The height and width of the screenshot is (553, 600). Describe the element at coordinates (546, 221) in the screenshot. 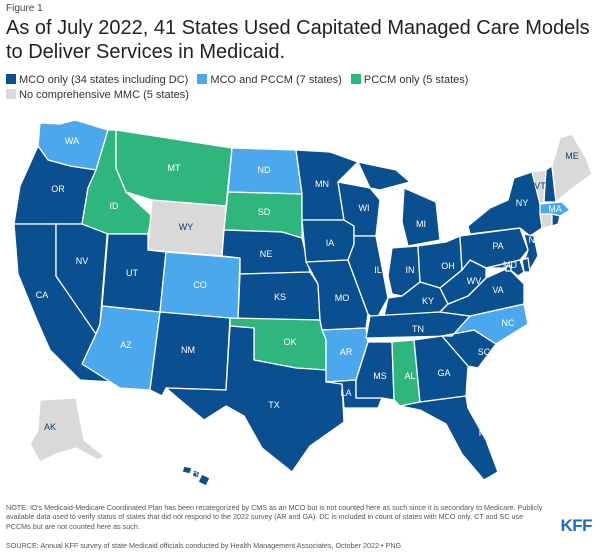

I see `state-CT` at that location.